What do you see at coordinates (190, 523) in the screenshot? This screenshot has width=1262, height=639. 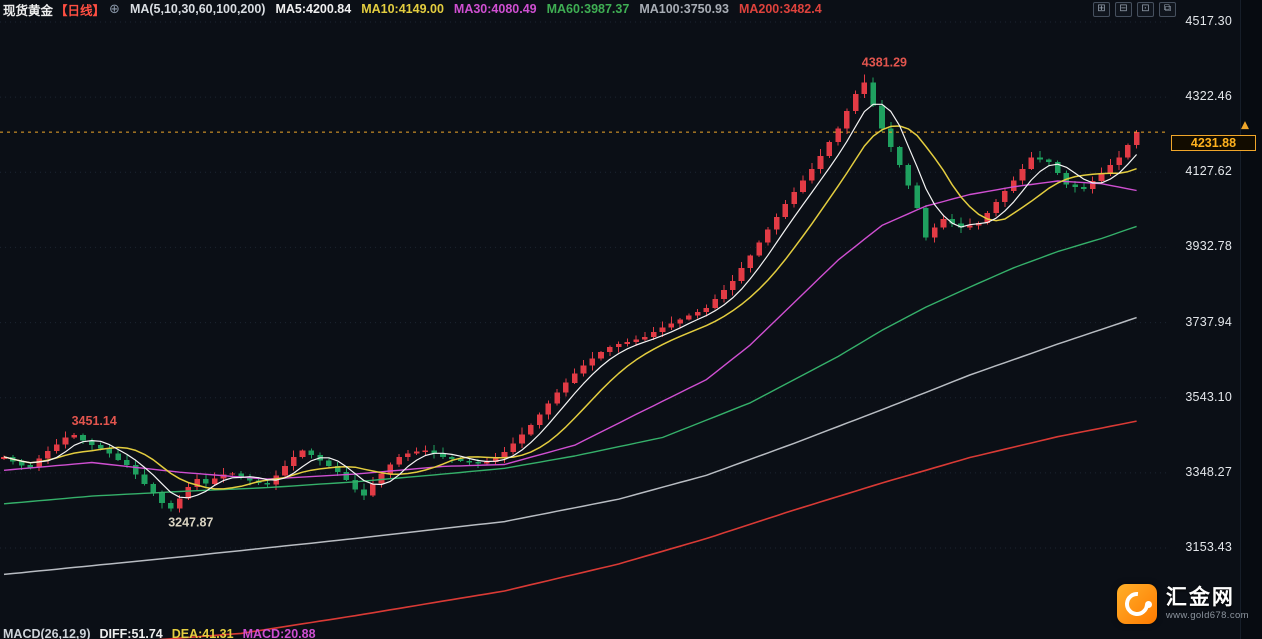 I see `price-annotation: 3247.87` at bounding box center [190, 523].